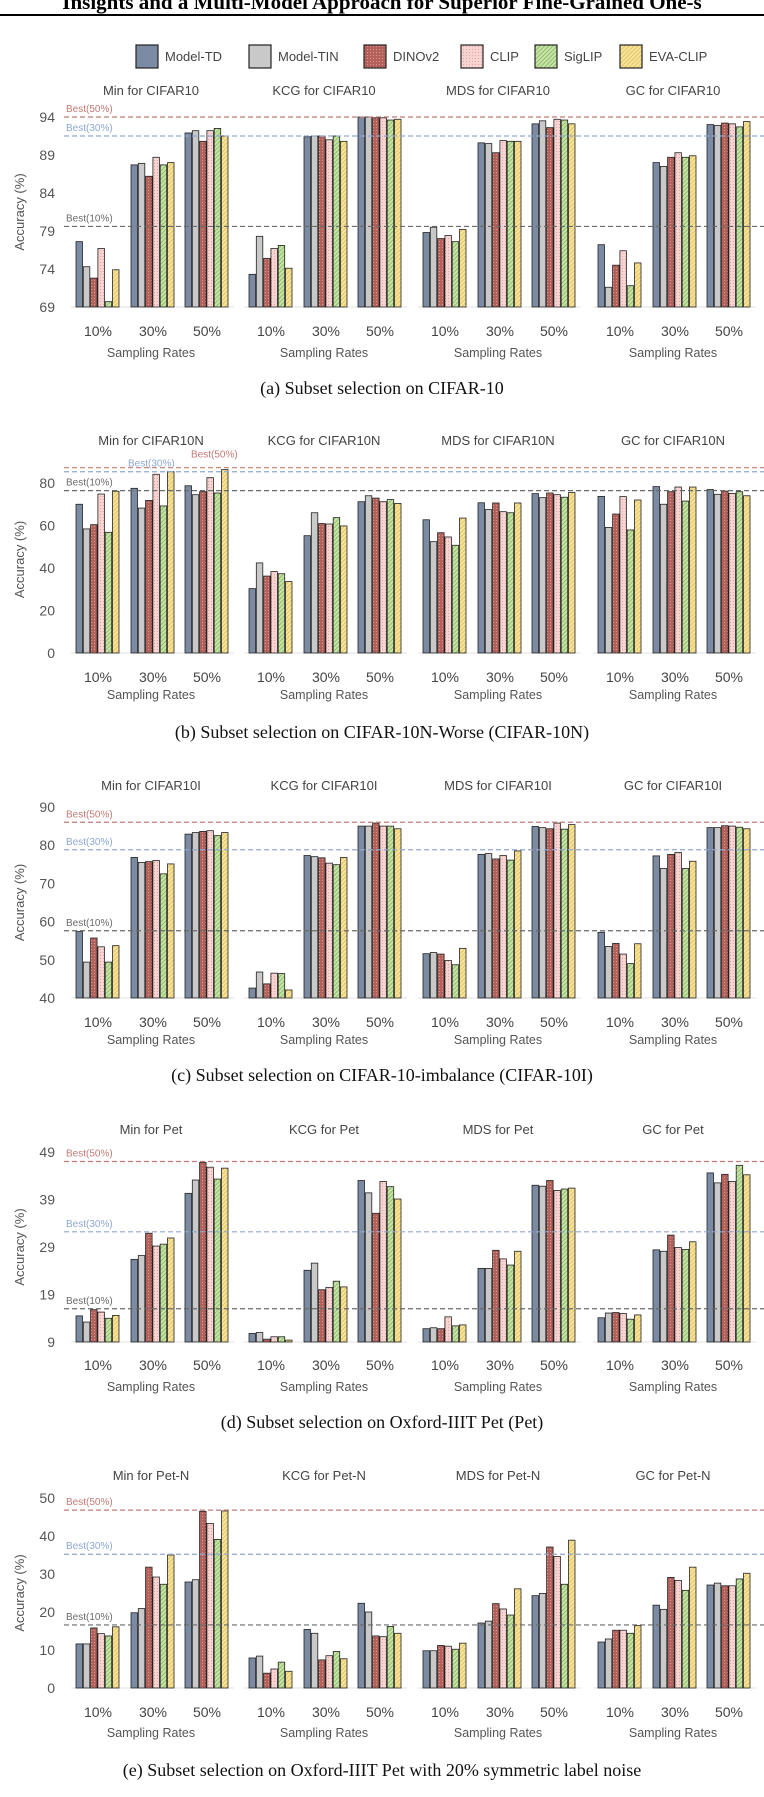 This screenshot has width=764, height=1797. What do you see at coordinates (47, 307) in the screenshot?
I see `y-tick-label: 69` at bounding box center [47, 307].